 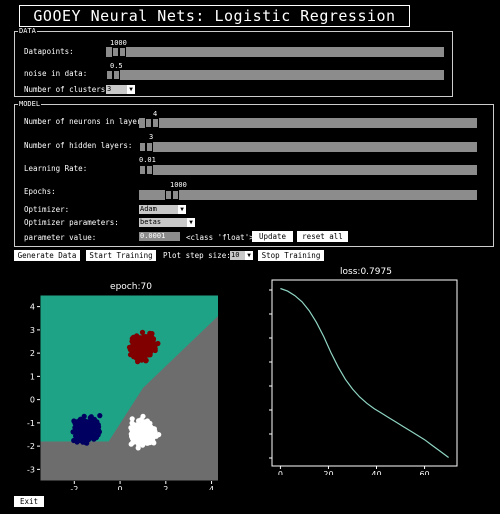 What do you see at coordinates (146, 170) in the screenshot?
I see `learning-rate-slider-thumb` at bounding box center [146, 170].